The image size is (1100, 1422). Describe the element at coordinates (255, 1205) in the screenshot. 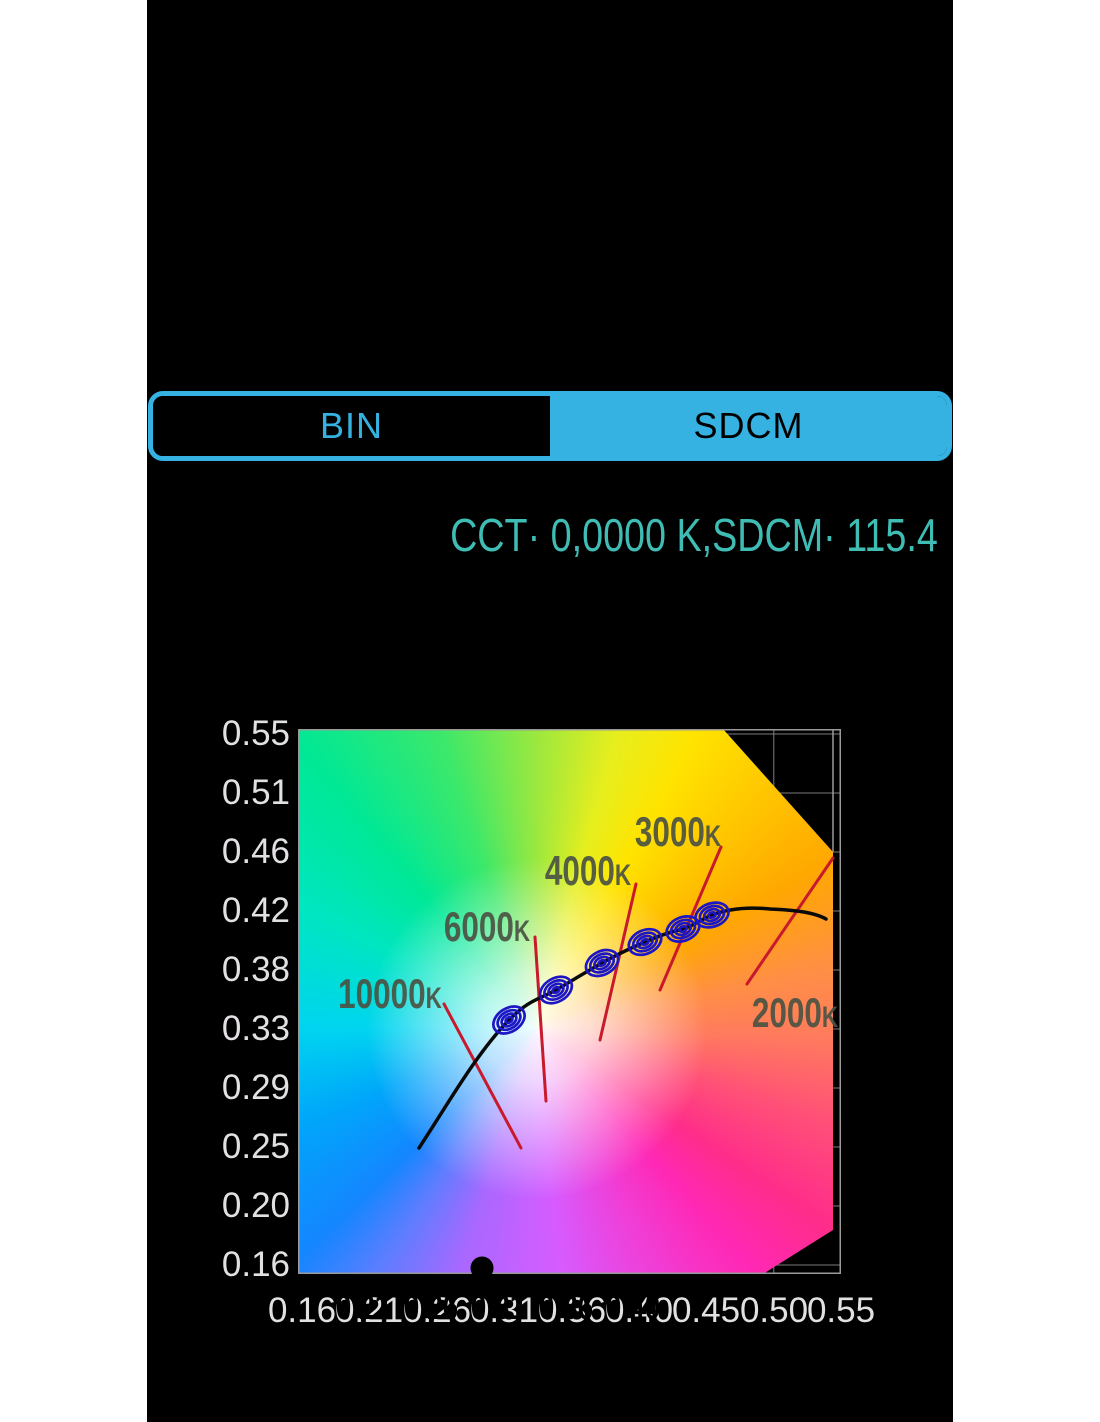

I see `y-tick-label: 0.20` at that location.